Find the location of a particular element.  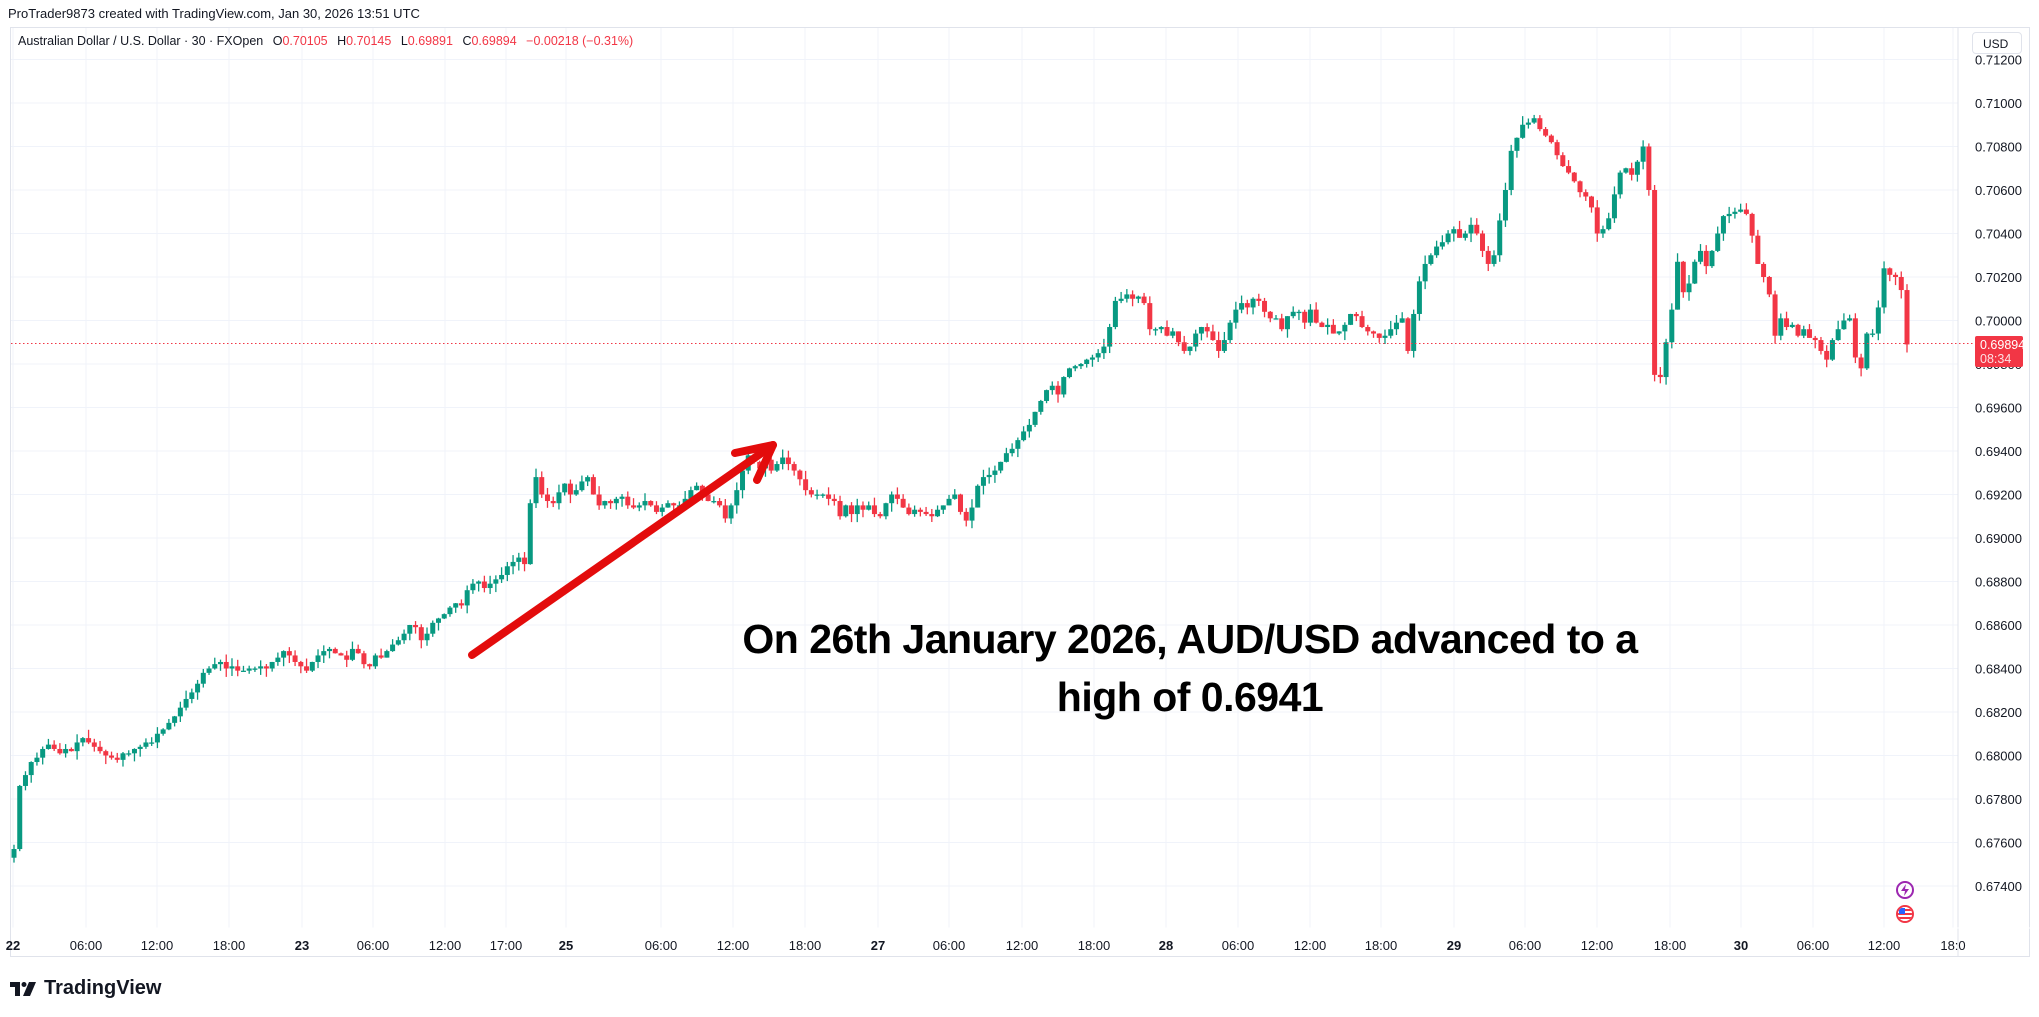

time-tick: 17:00 is located at coordinates (506, 945).